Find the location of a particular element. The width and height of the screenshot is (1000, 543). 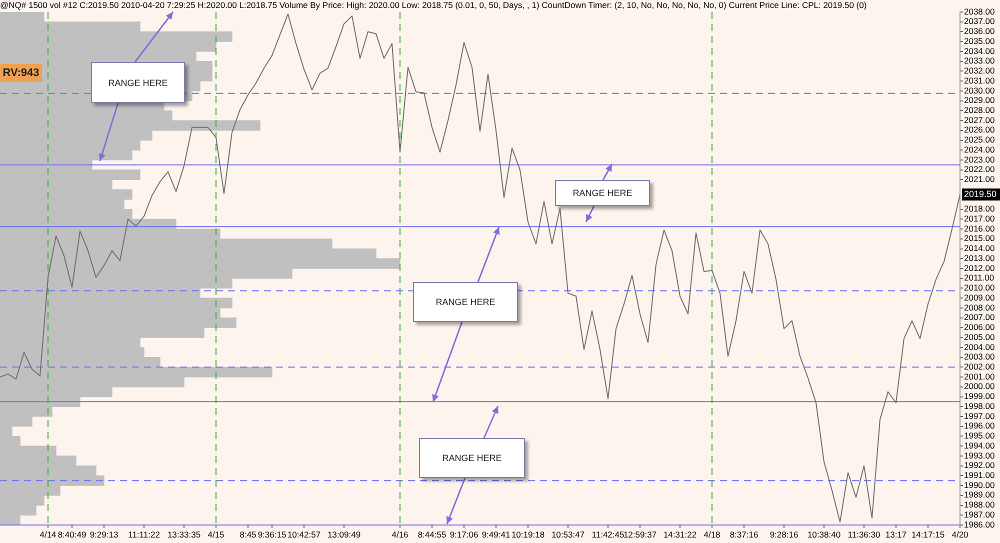

x-tick-label: 10:42:57 is located at coordinates (304, 534).